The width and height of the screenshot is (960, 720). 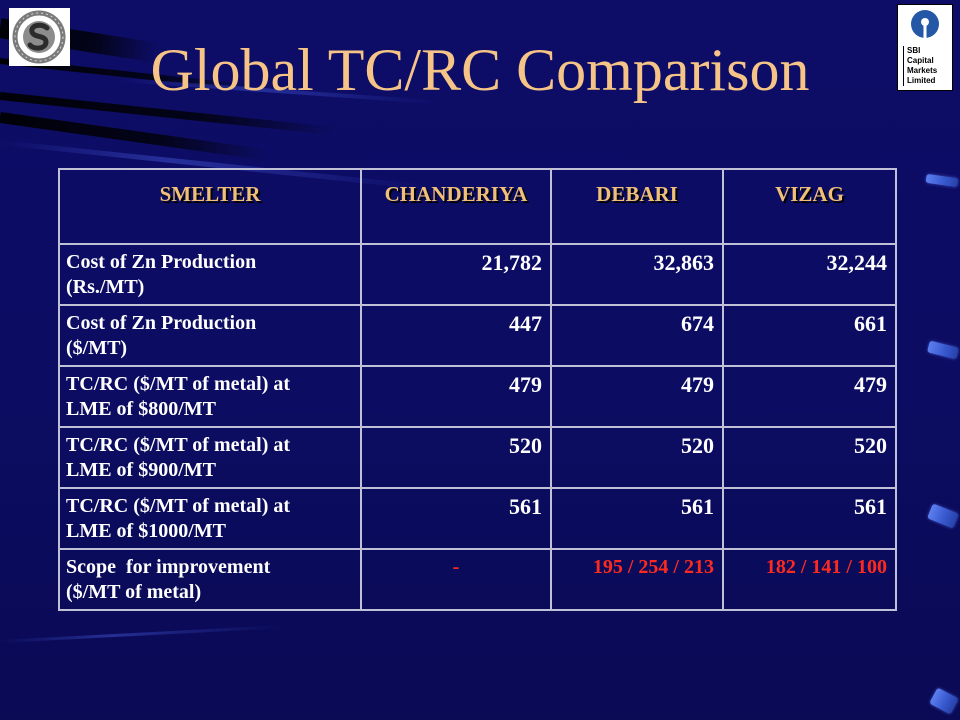 I want to click on row-label-line: LME of $900/MT, so click(x=141, y=470).